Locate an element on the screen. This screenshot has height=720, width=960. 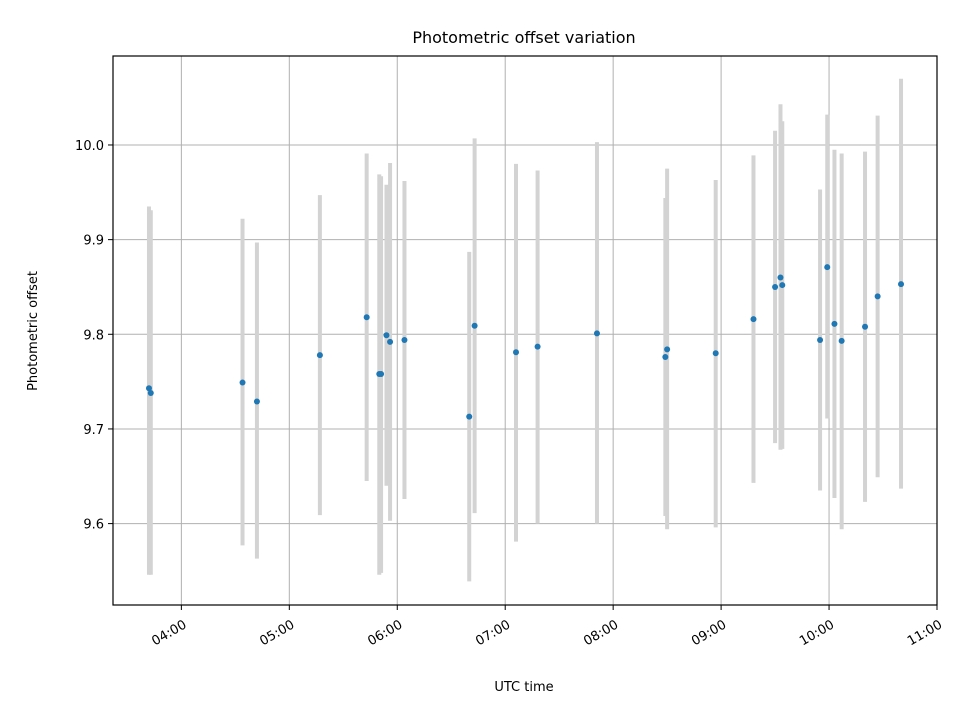
y-tick-label: 9.7 is located at coordinates (93, 430).